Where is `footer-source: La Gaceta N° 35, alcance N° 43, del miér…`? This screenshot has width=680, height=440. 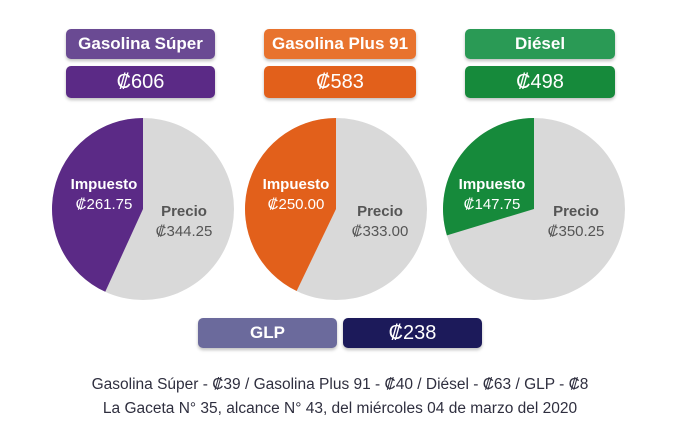 footer-source: La Gaceta N° 35, alcance N° 43, del miér… is located at coordinates (340, 408).